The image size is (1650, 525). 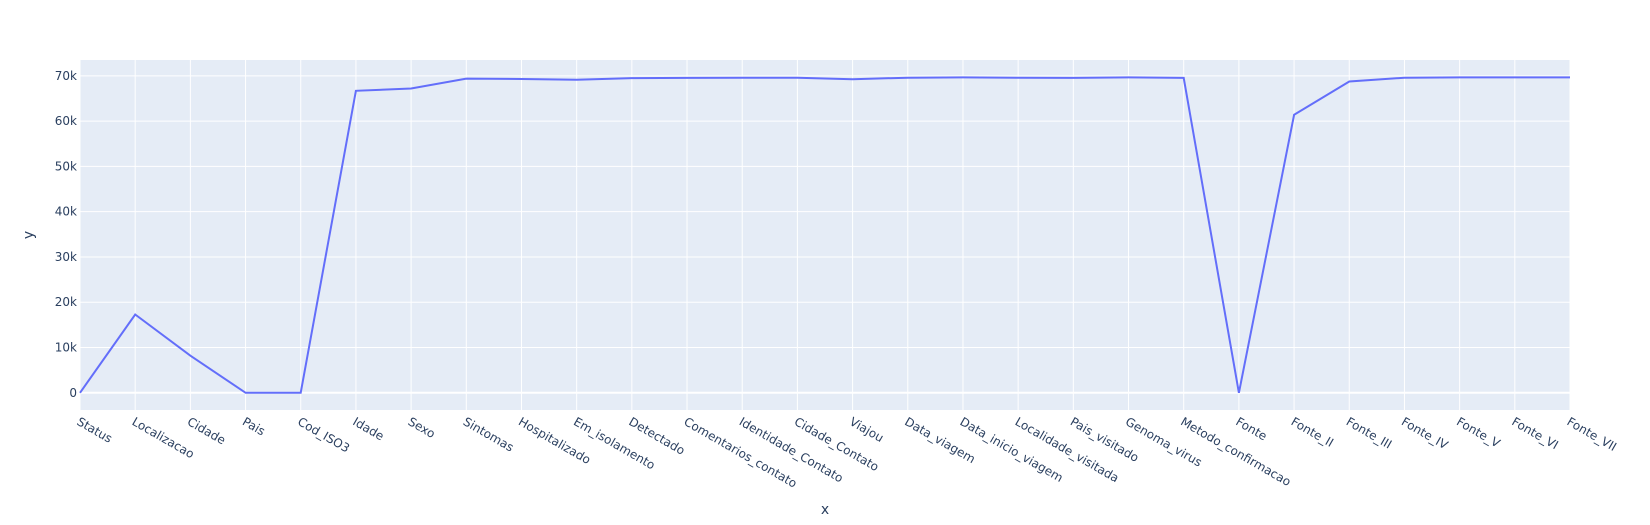 I want to click on y-tick-label: 50k, so click(x=66, y=166).